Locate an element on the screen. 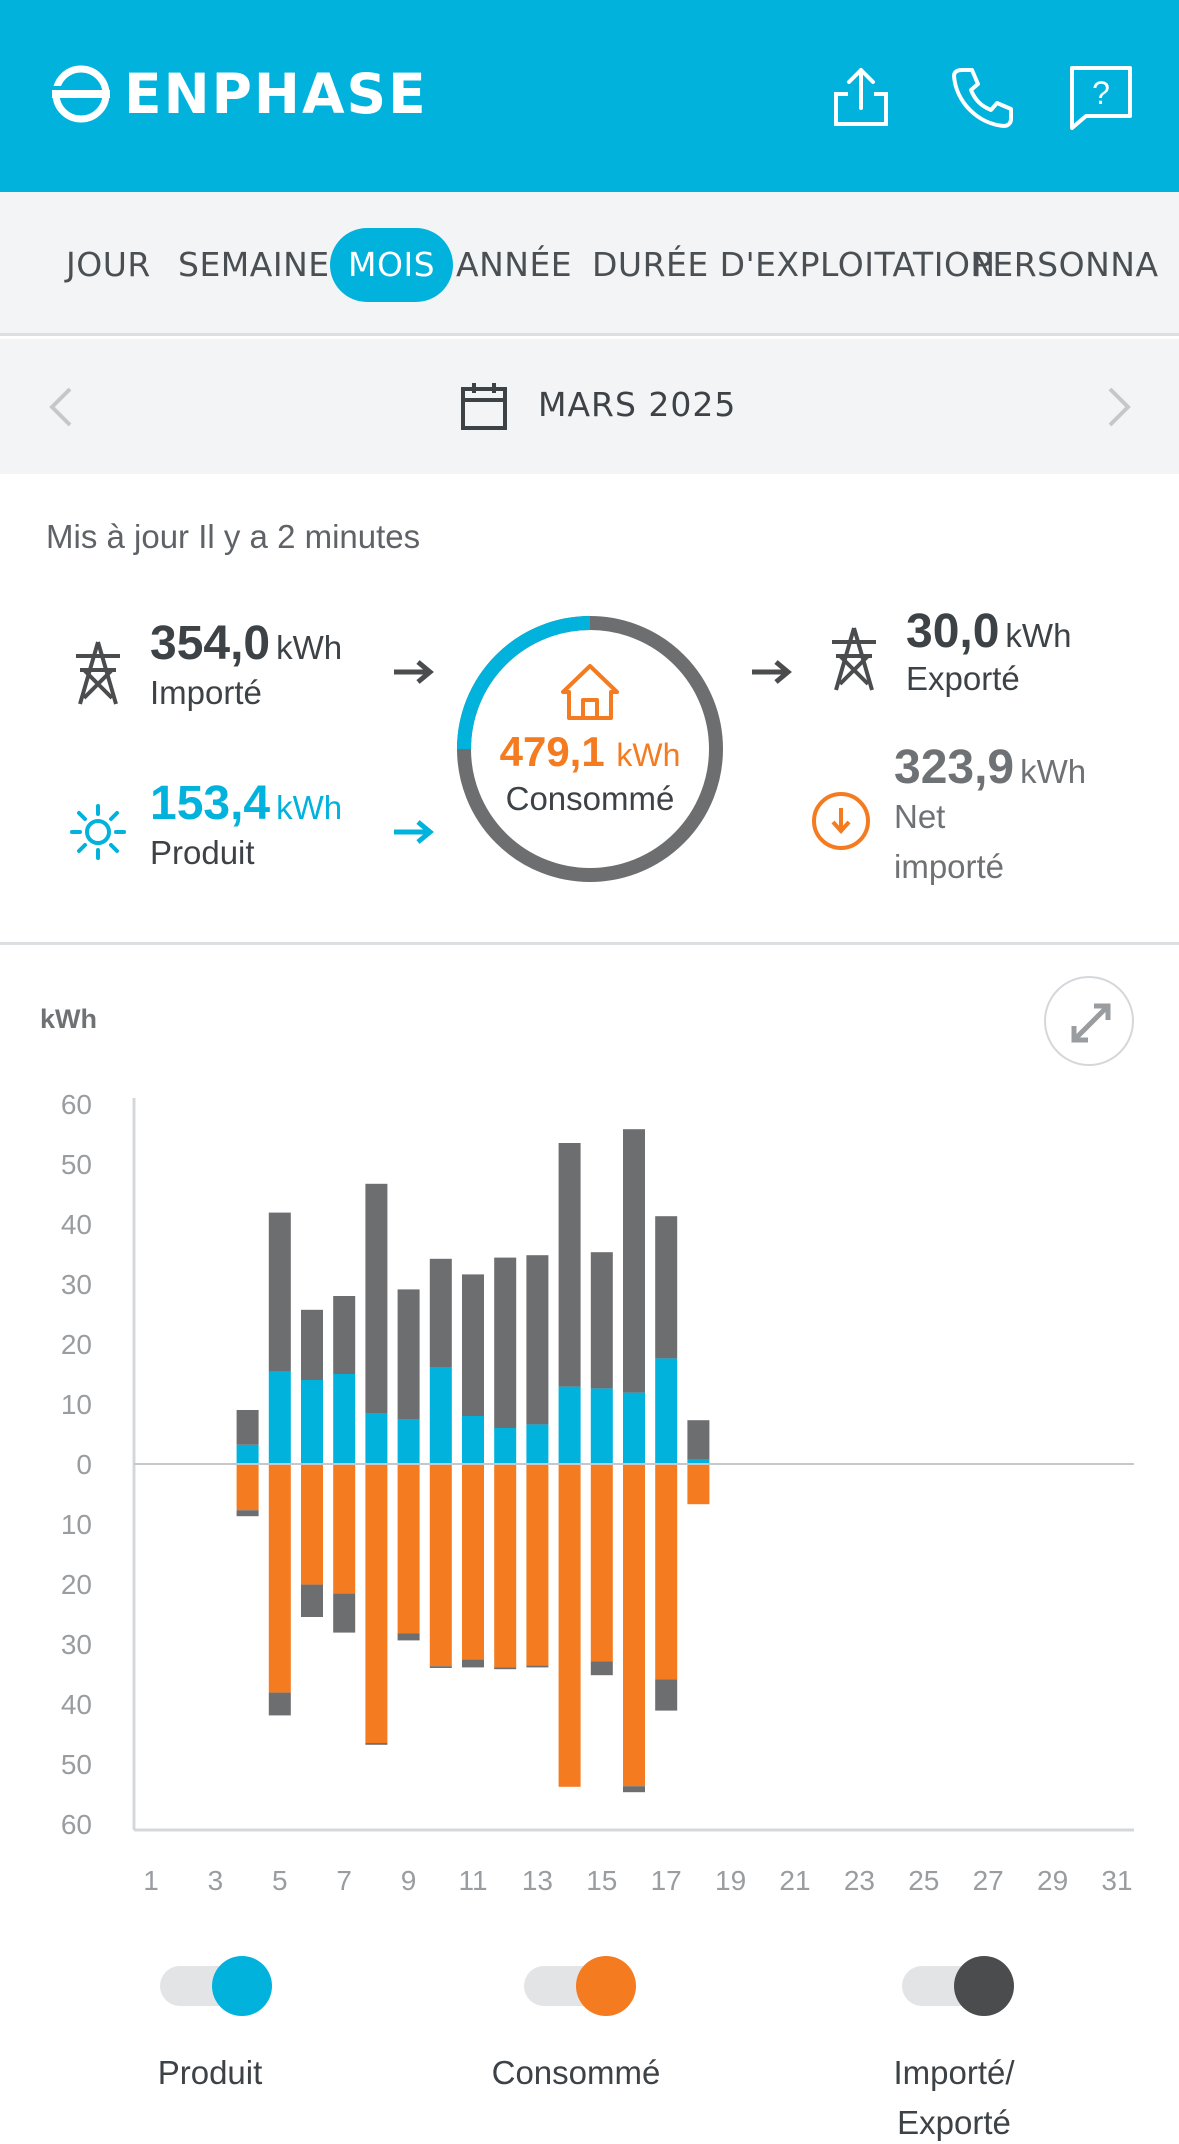 This screenshot has width=1179, height=2144. net-value: 323,9 kWh is located at coordinates (990, 767).